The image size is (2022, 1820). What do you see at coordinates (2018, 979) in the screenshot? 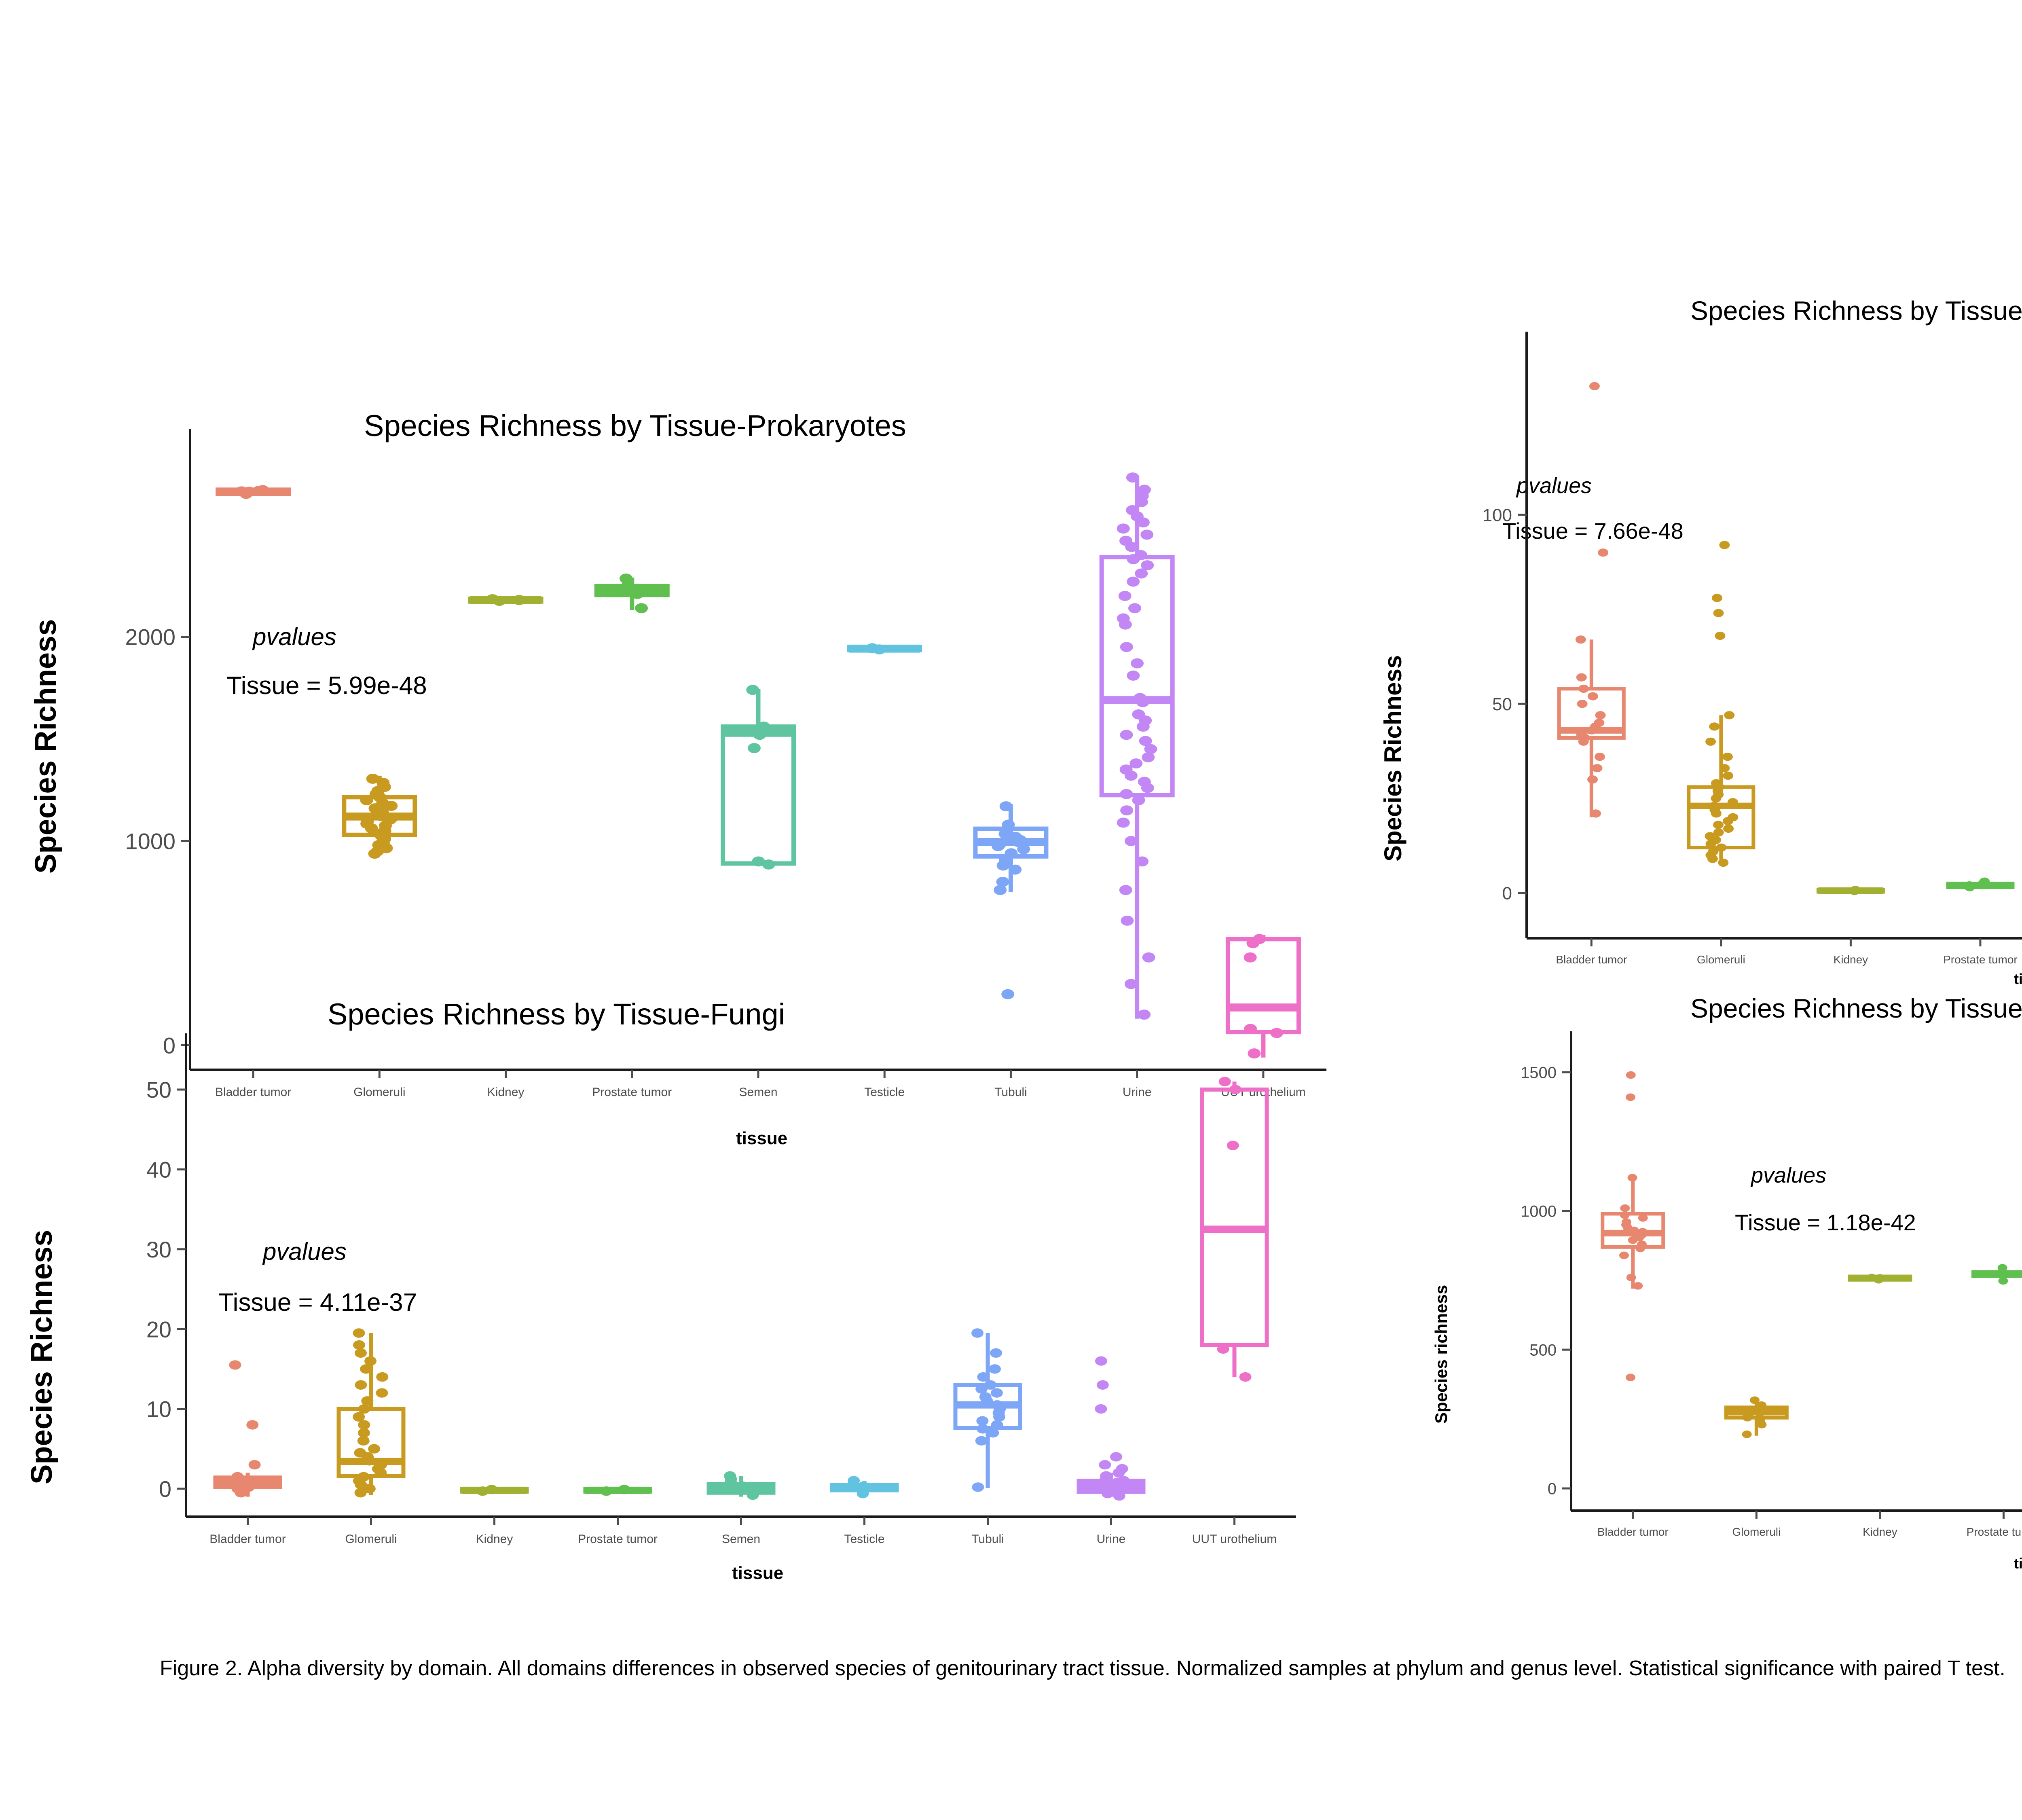
I see `x-axis-title-protozoa: tissue` at bounding box center [2018, 979].